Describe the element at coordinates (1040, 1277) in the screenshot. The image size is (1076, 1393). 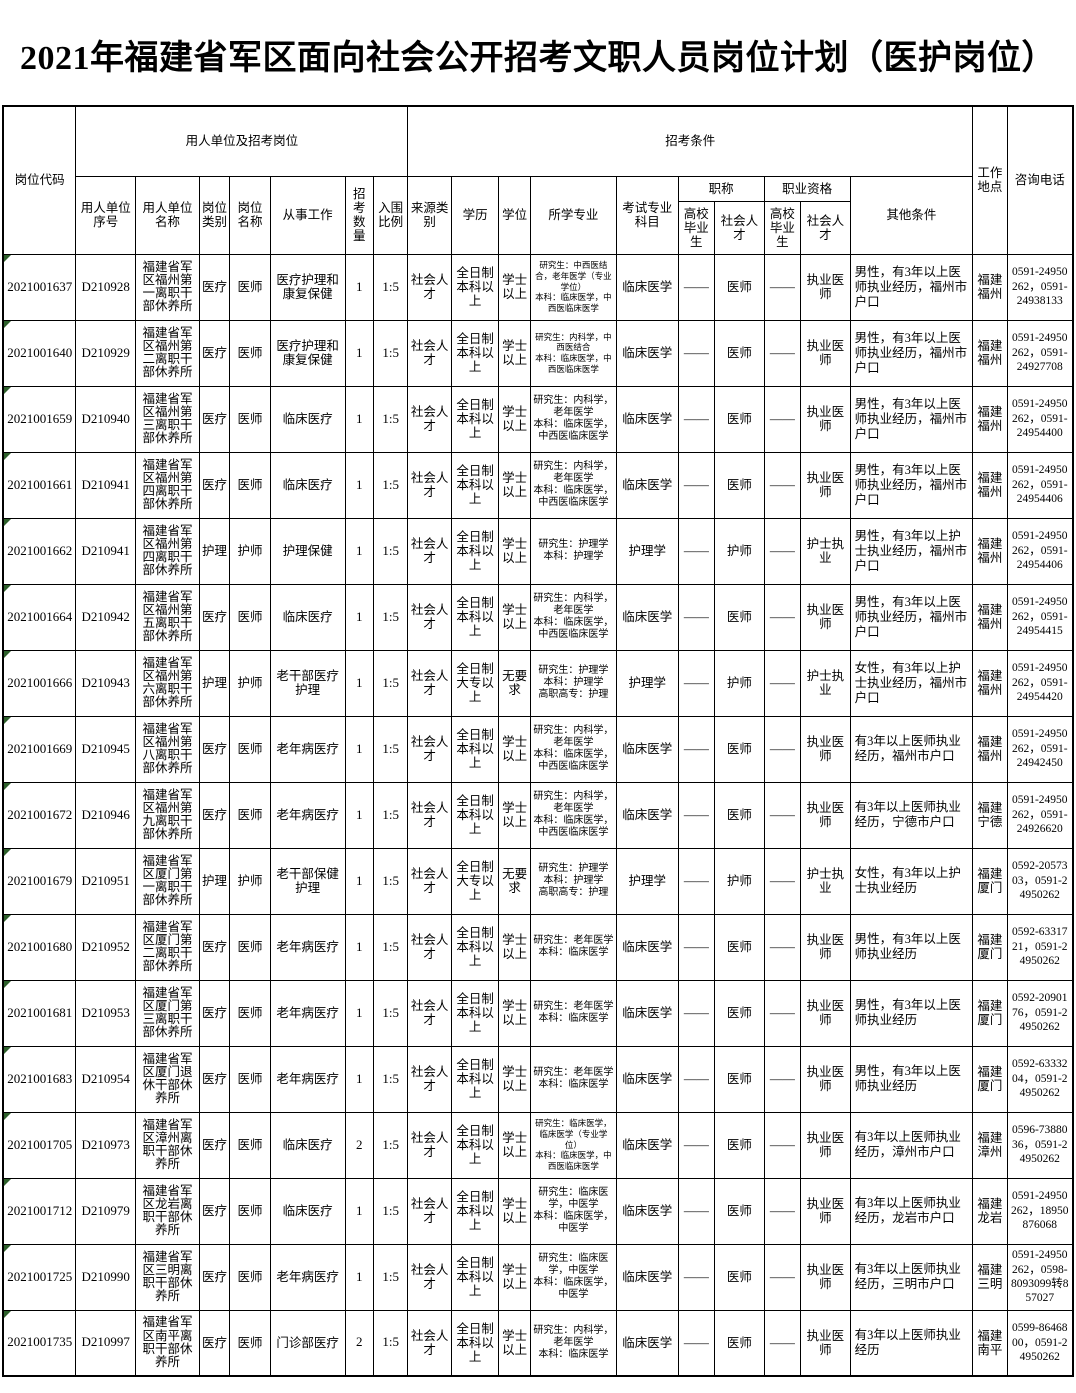
I see `cell-phone: 0591-24950262，0598-8093099转857027` at that location.